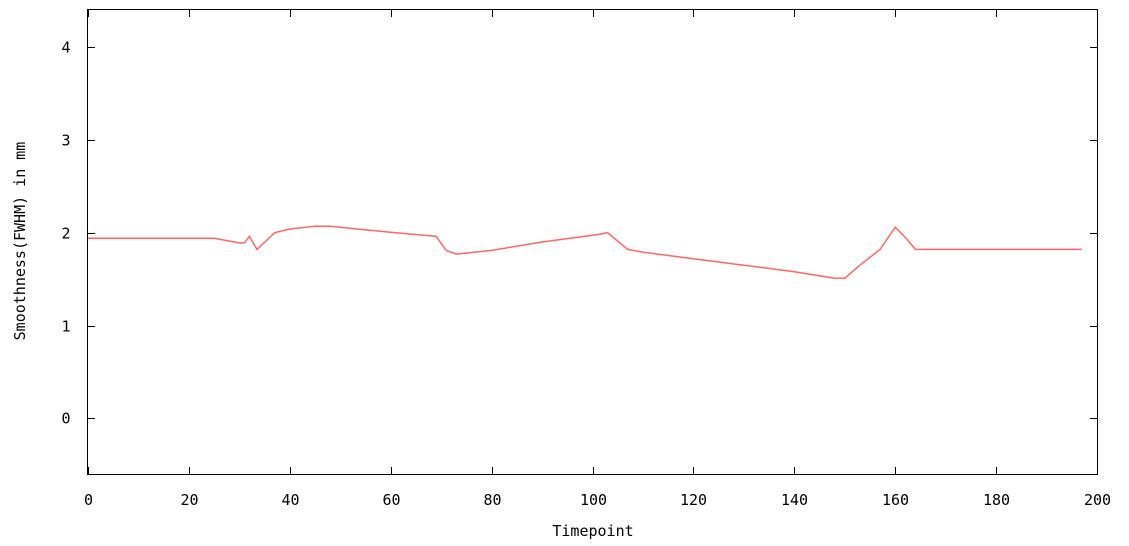 This screenshot has width=1129, height=546. Describe the element at coordinates (895, 500) in the screenshot. I see `x-tick-label: 160` at that location.